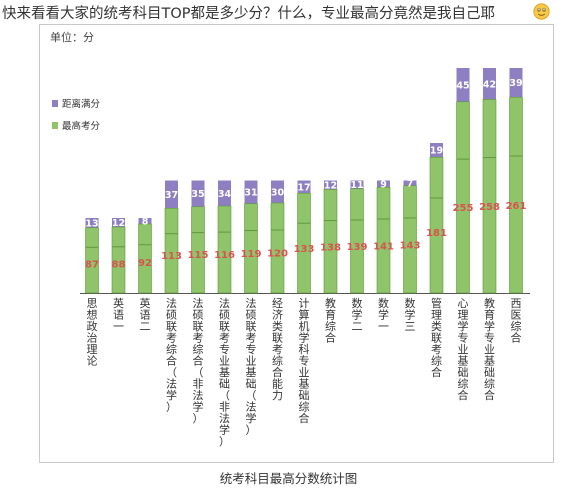 This screenshot has width=577, height=496. Describe the element at coordinates (489, 207) in the screenshot. I see `data-label-score: 258` at that location.